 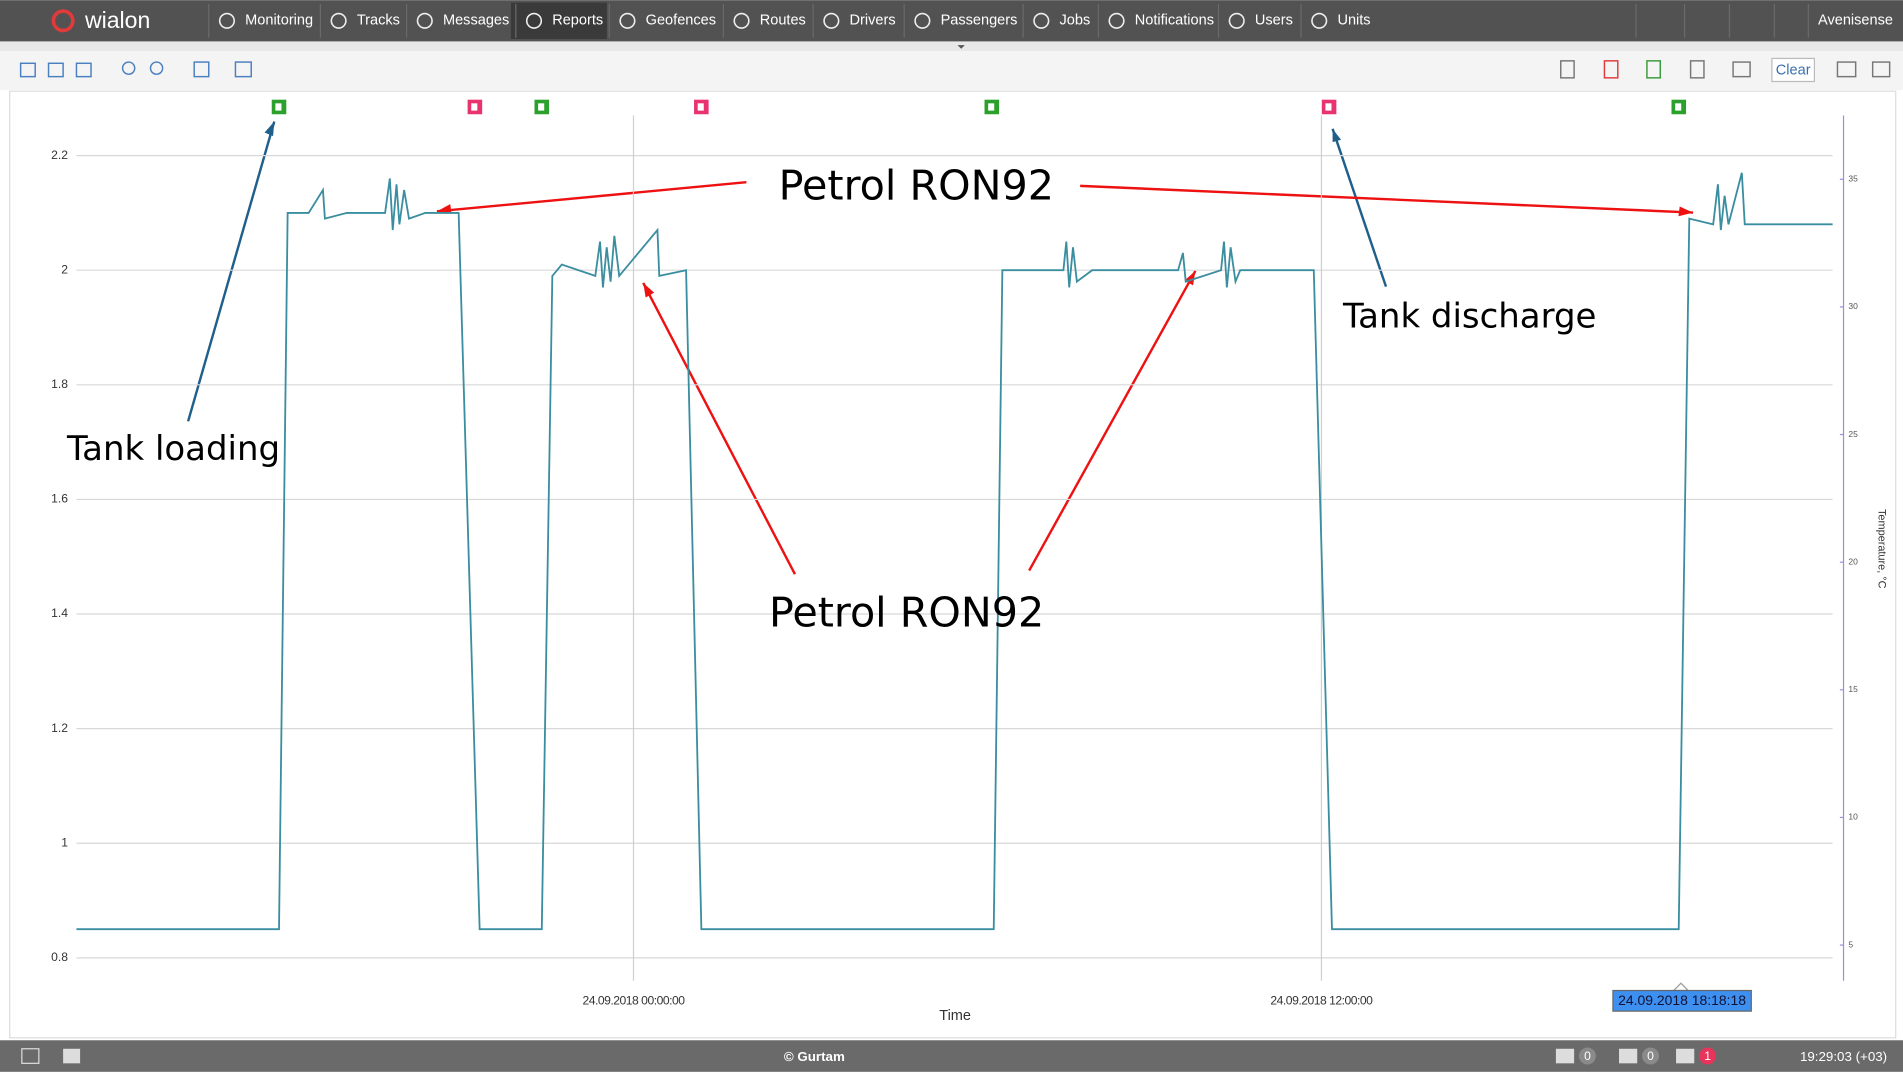 What do you see at coordinates (72, 1056) in the screenshot?
I see `apps-toggle` at bounding box center [72, 1056].